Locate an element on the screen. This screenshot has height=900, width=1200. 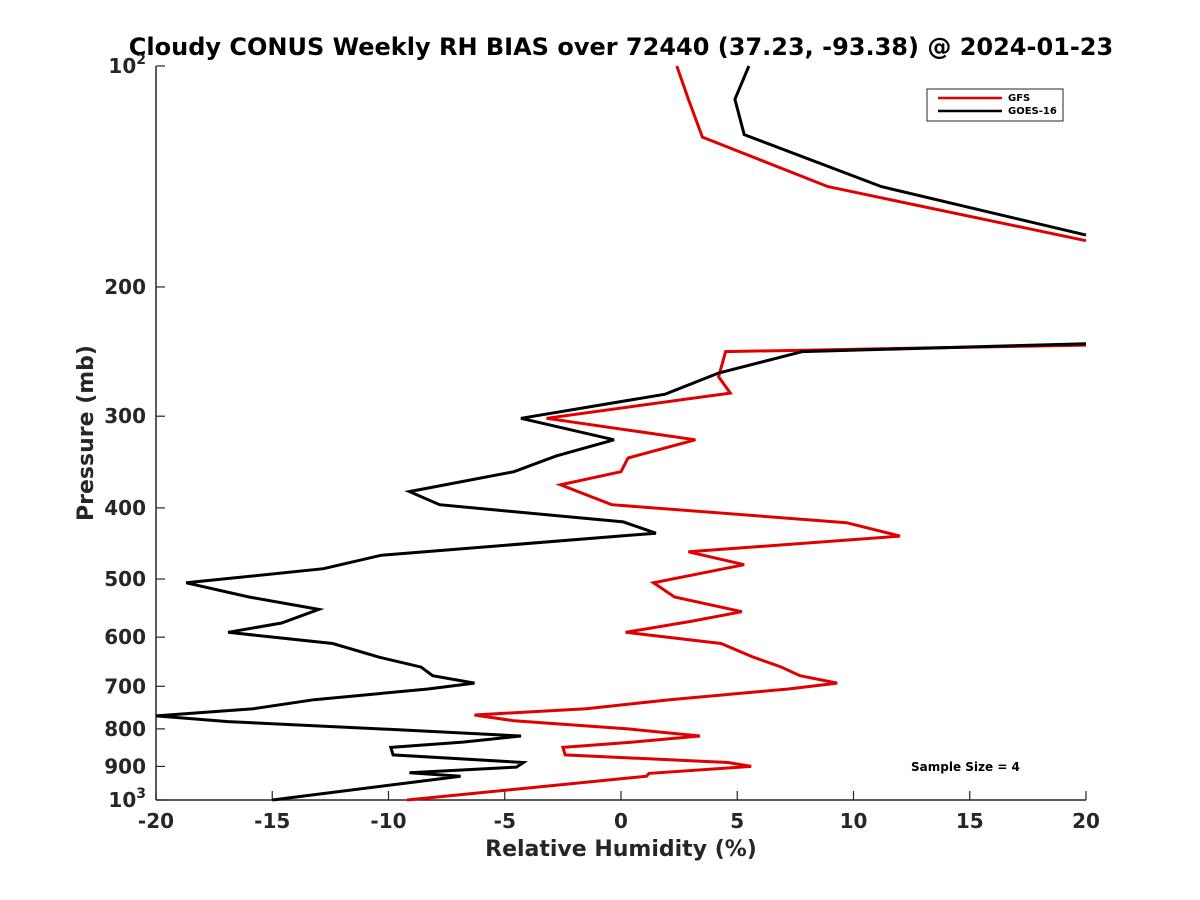
x-tick-label: 10 is located at coordinates (854, 821).